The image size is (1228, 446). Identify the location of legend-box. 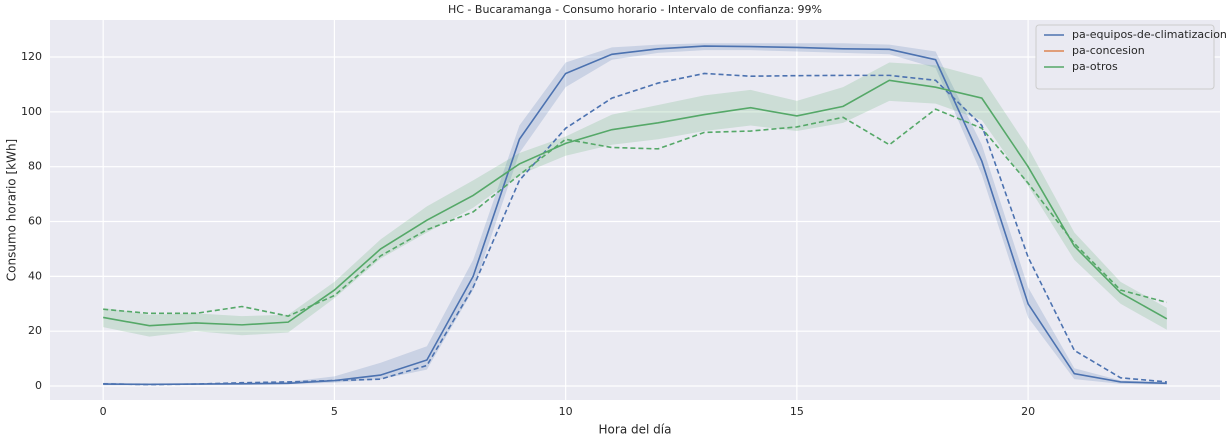
(1125, 57).